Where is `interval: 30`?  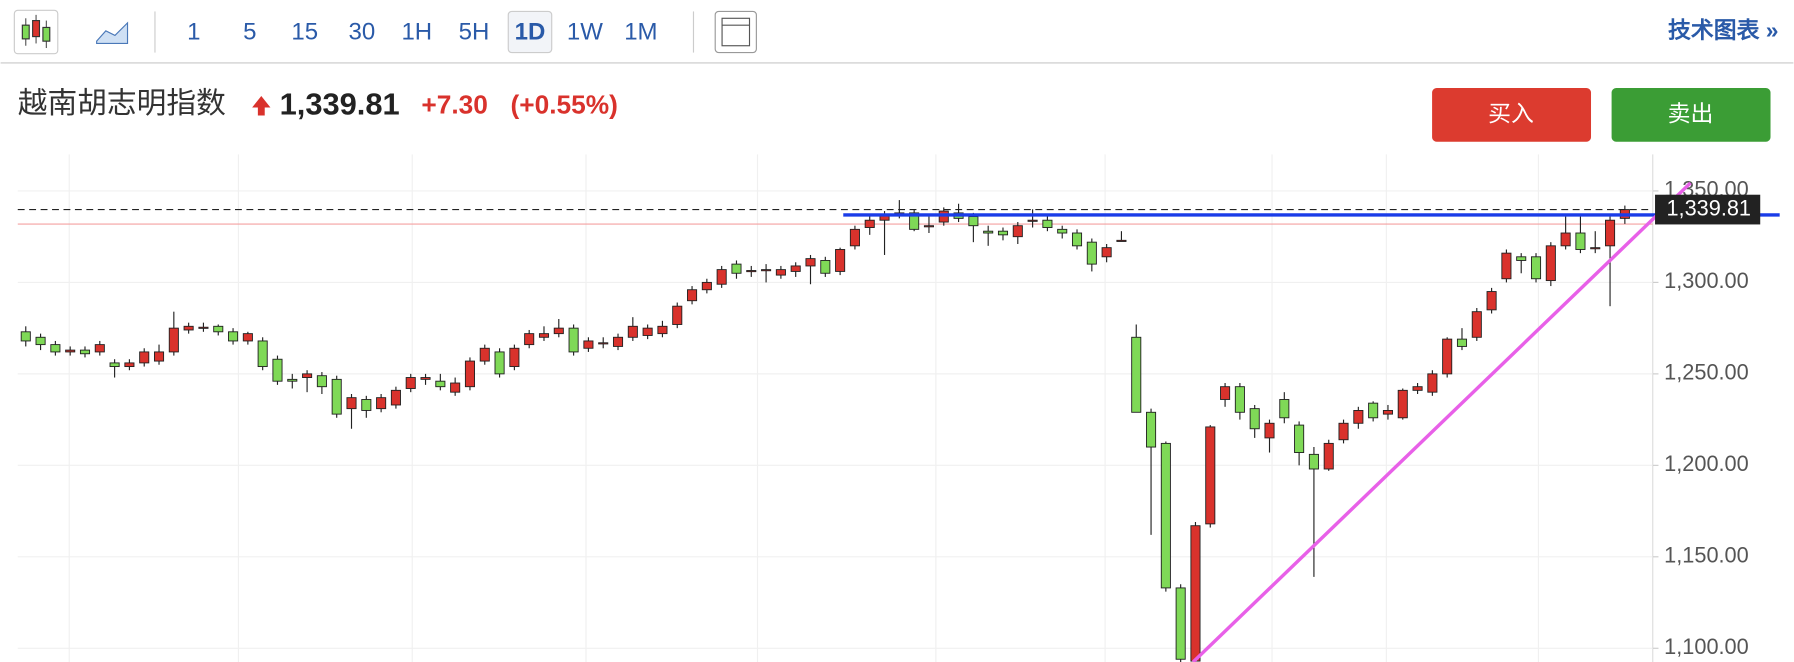 interval: 30 is located at coordinates (362, 32).